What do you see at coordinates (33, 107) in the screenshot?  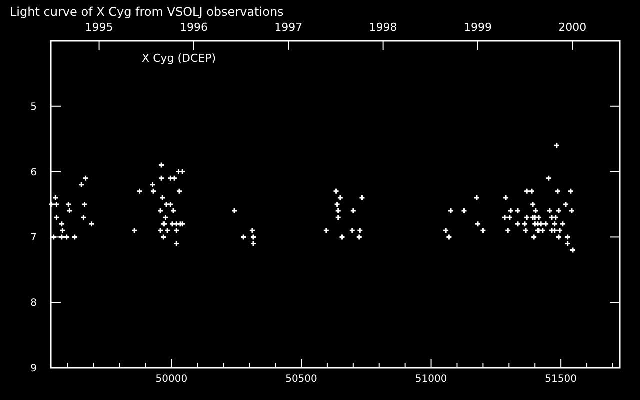 I see `y-tick-label: 5` at bounding box center [33, 107].